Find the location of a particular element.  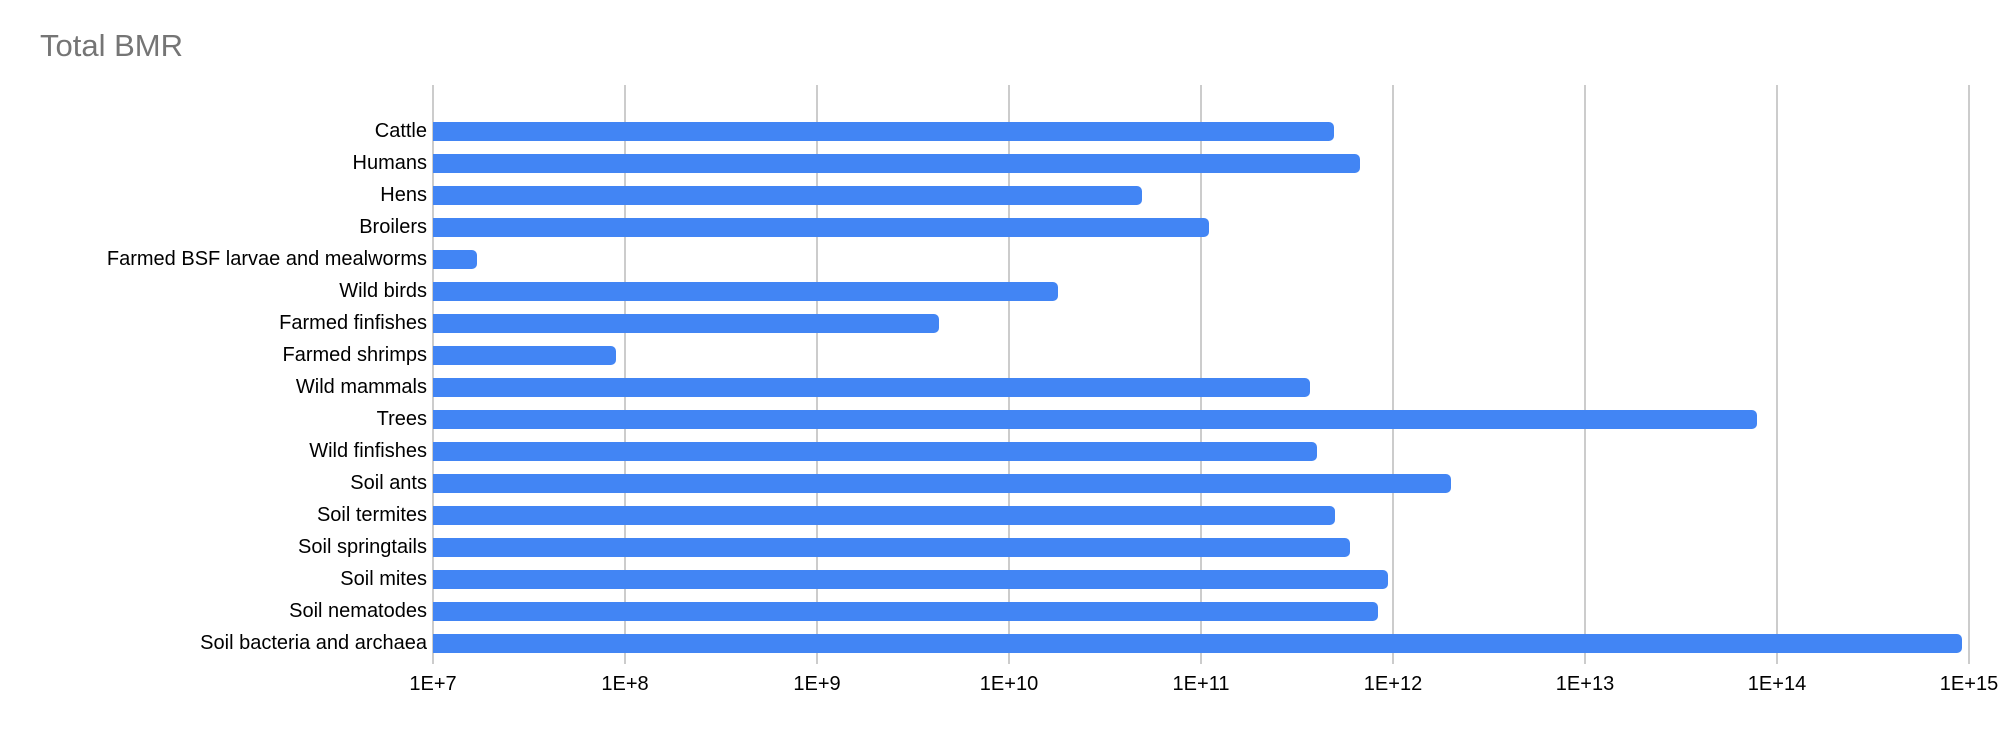

category-label: Trees is located at coordinates (401, 419).